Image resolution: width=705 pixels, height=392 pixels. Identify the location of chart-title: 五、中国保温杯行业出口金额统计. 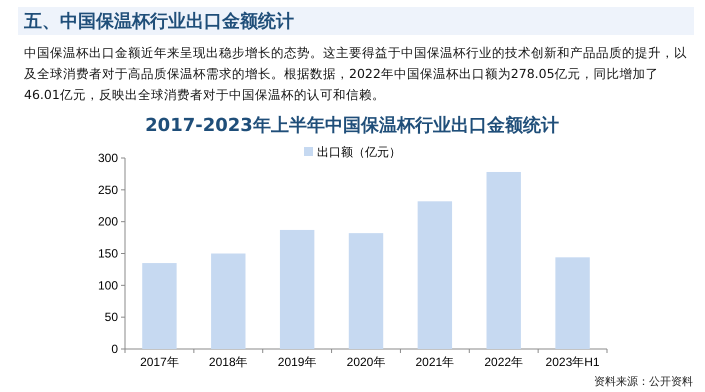
(159, 21).